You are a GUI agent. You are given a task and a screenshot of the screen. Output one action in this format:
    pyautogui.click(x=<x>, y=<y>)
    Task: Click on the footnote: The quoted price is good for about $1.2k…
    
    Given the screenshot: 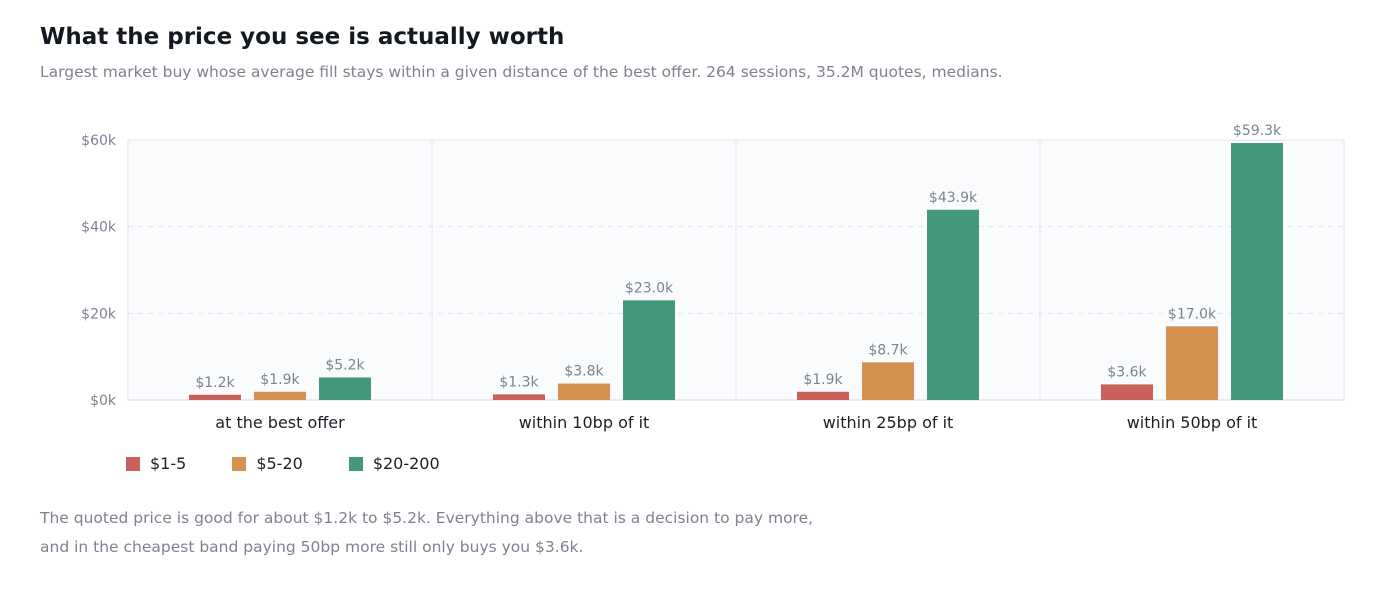 What is the action you would take?
    pyautogui.click(x=426, y=533)
    